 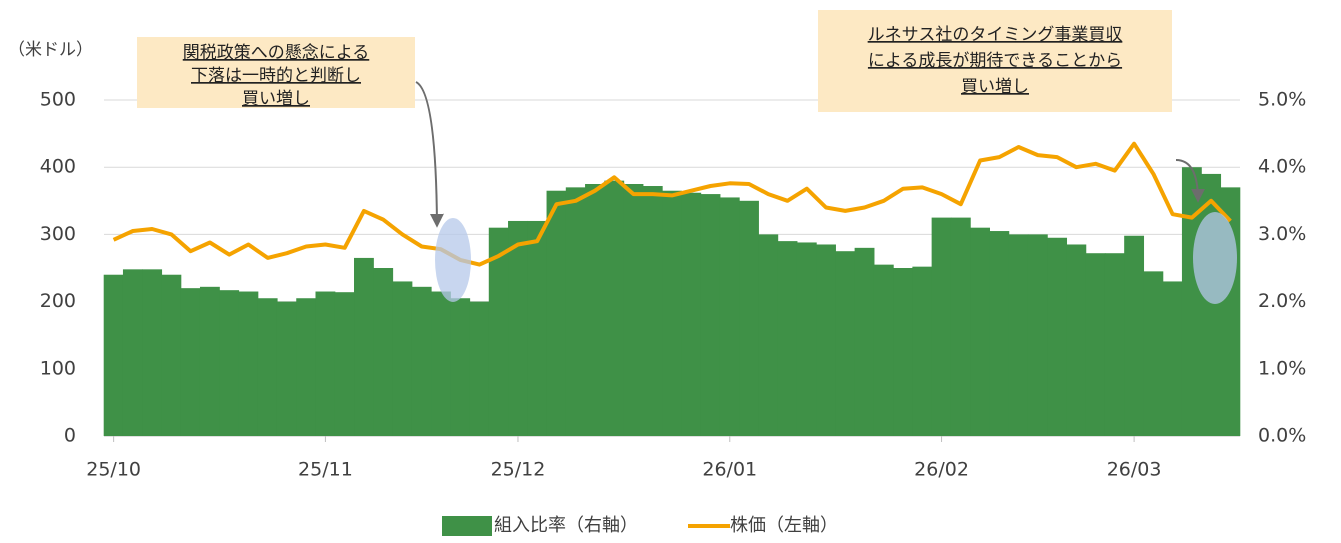 What do you see at coordinates (729, 470) in the screenshot?
I see `x-tick-label: 26/01` at bounding box center [729, 470].